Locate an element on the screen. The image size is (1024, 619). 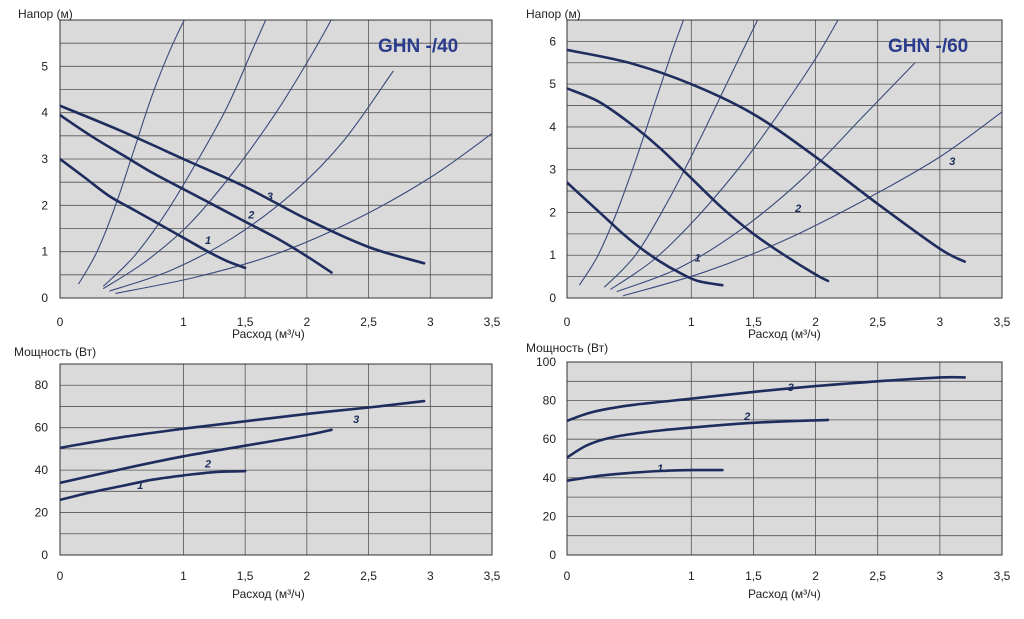
power60-series-2-line is located at coordinates (698, 438).